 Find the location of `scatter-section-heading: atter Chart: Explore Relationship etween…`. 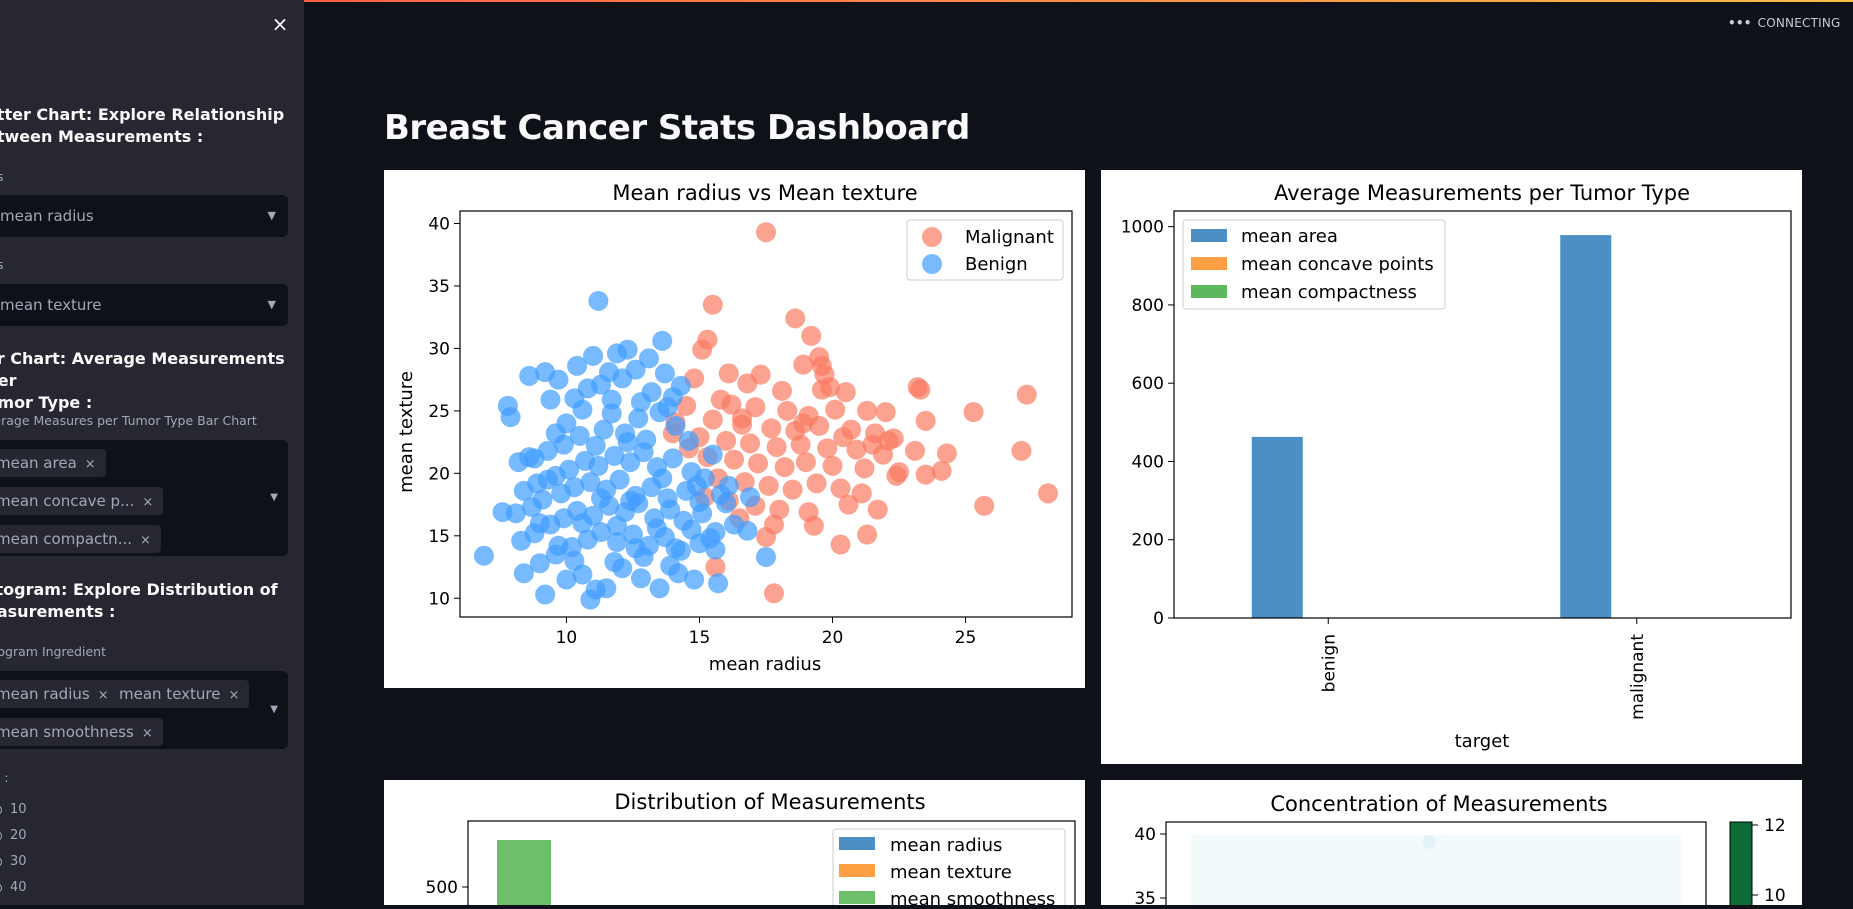

scatter-section-heading: atter Chart: Explore Relationship etween… is located at coordinates (143, 126).